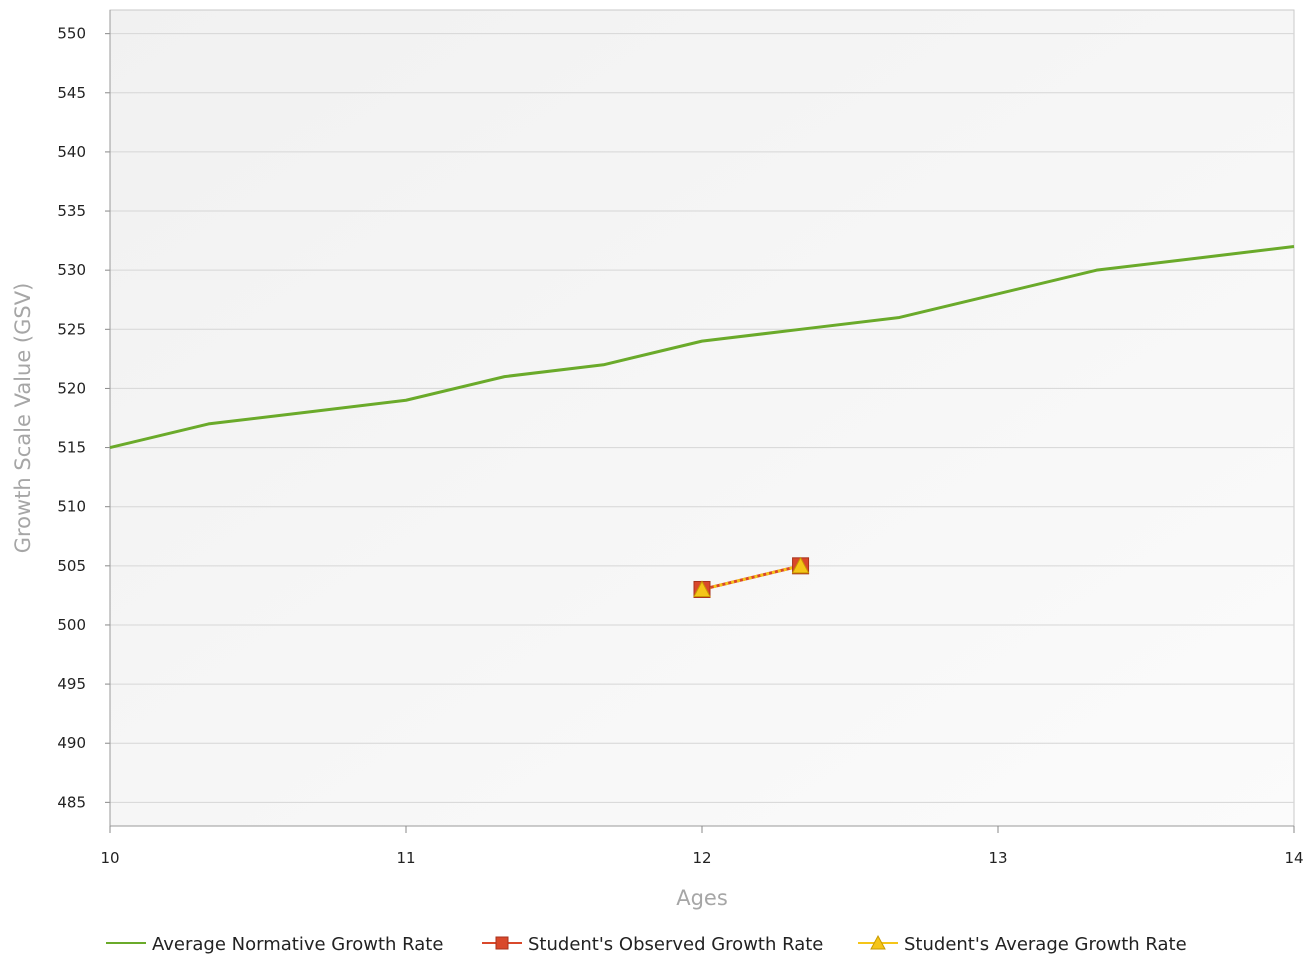 The width and height of the screenshot is (1316, 958). What do you see at coordinates (71, 507) in the screenshot?
I see `y-tick-label: 510` at bounding box center [71, 507].